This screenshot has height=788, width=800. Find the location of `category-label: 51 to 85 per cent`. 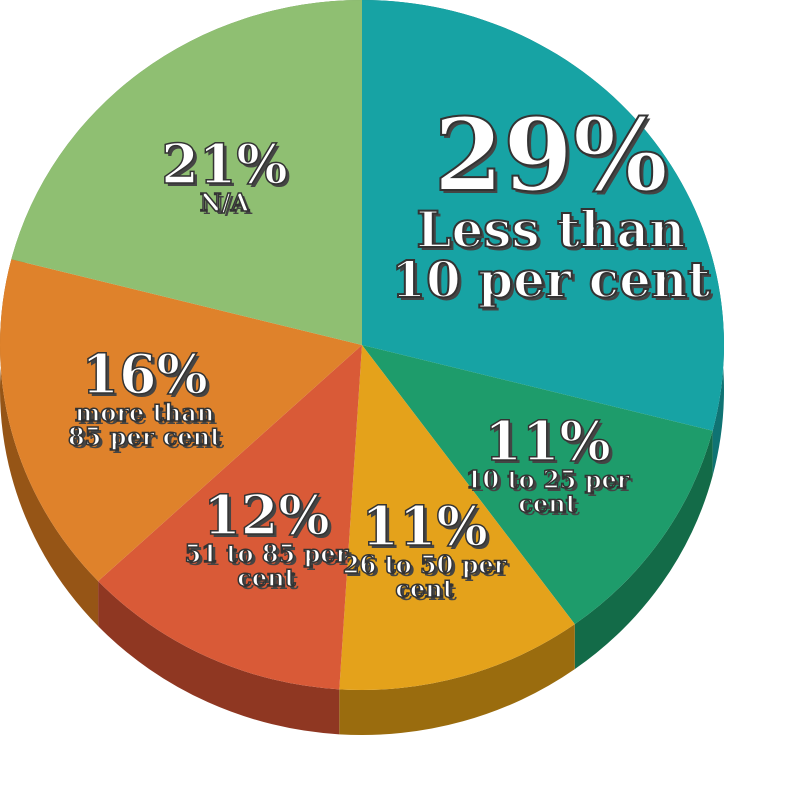

category-label: 51 to 85 per cent is located at coordinates (266, 565).